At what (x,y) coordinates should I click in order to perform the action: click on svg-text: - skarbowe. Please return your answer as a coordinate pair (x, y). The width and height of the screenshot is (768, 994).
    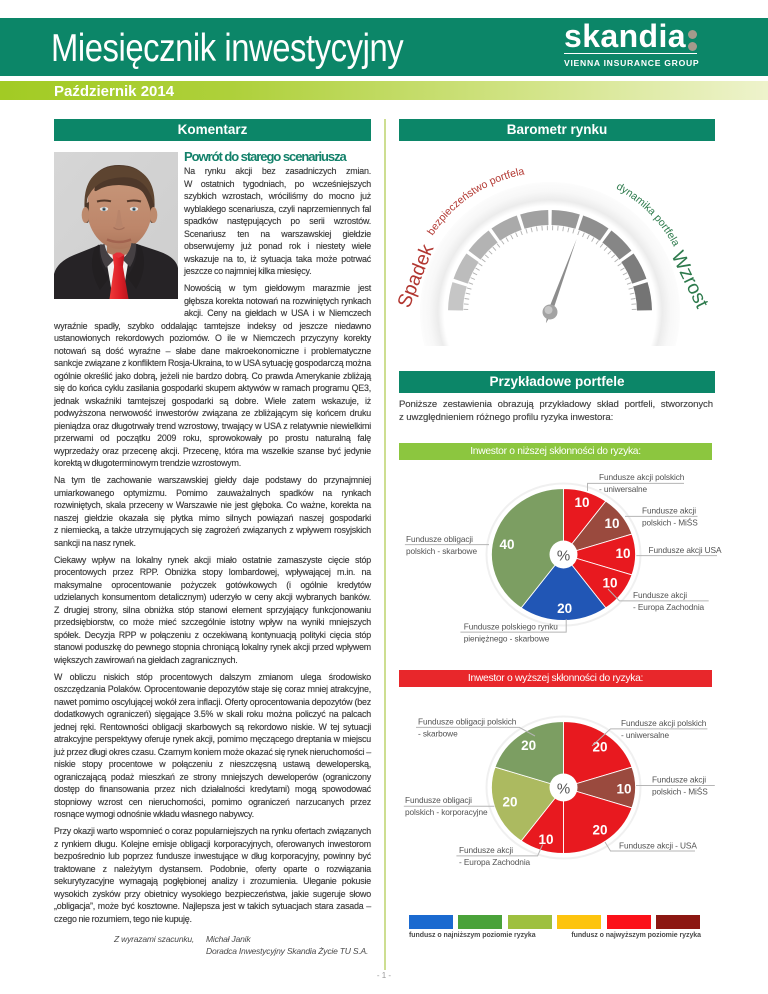
    Looking at the image, I should click on (438, 734).